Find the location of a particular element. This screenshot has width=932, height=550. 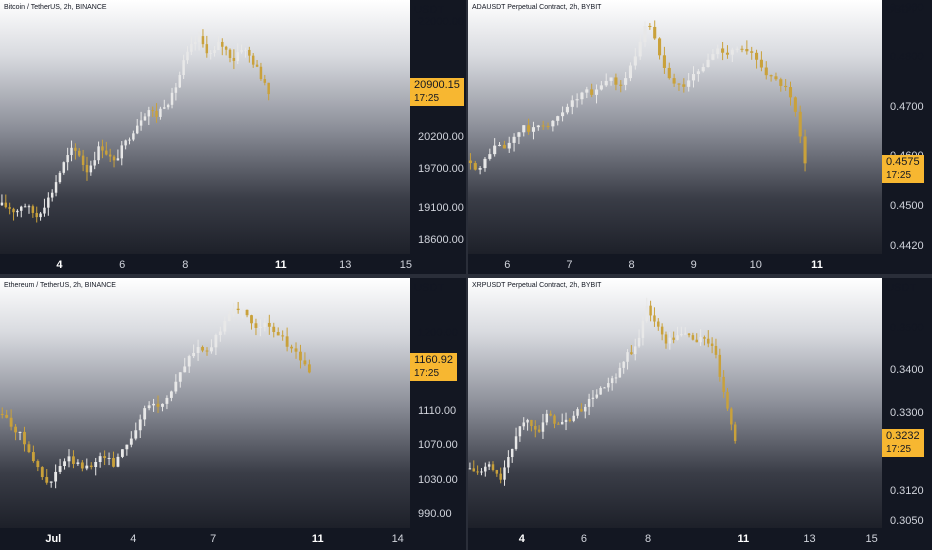

time-axis-ada: 6 7 8 9 10 11 is located at coordinates (675, 264).